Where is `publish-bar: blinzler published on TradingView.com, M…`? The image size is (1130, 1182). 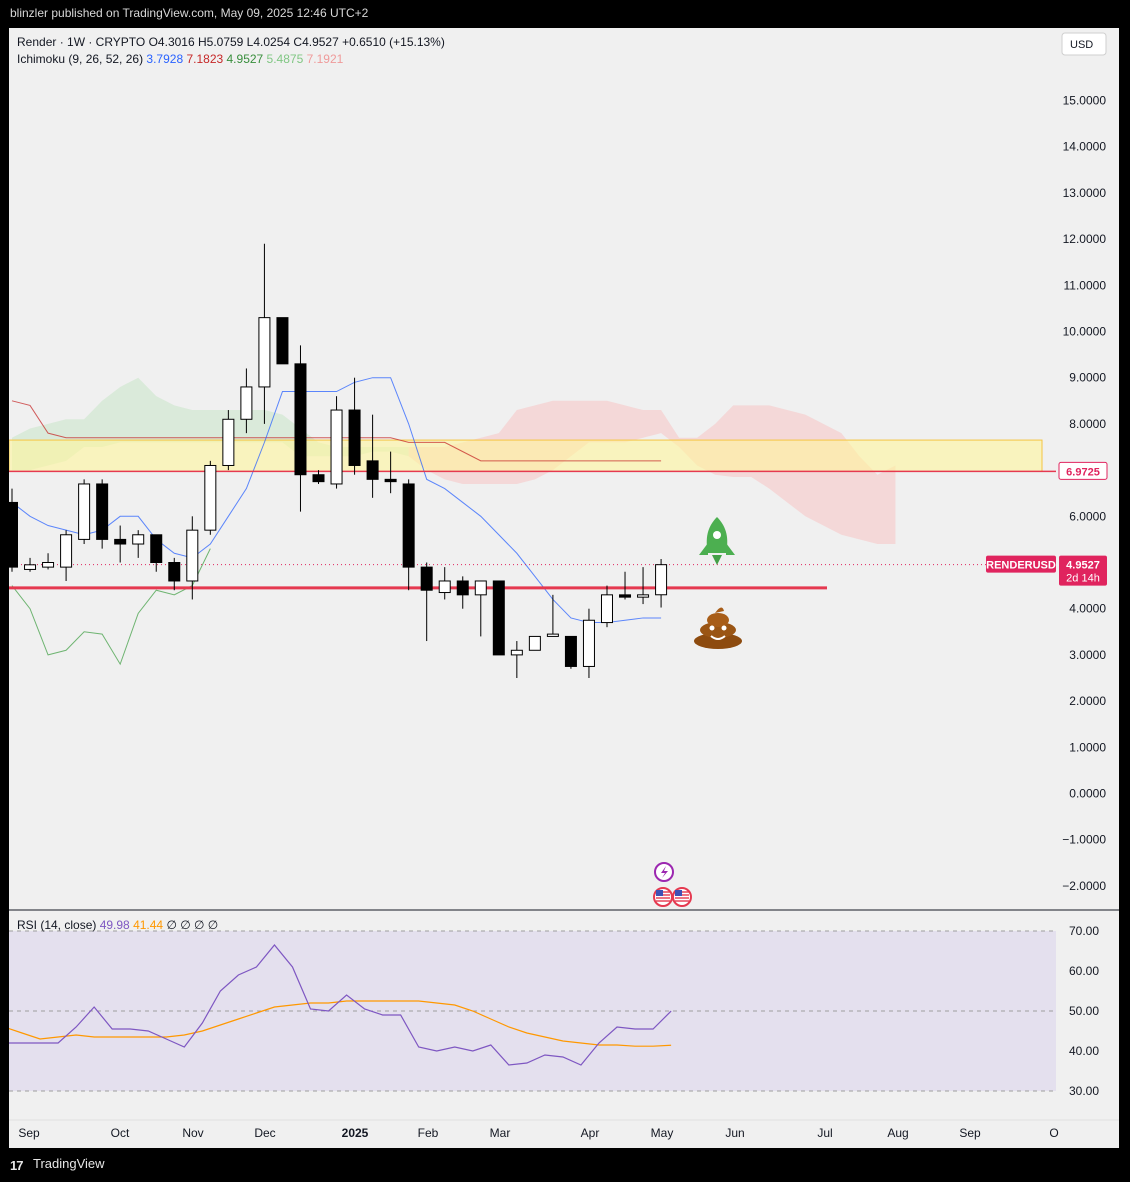
publish-bar: blinzler published on TradingView.com, M… is located at coordinates (565, 13).